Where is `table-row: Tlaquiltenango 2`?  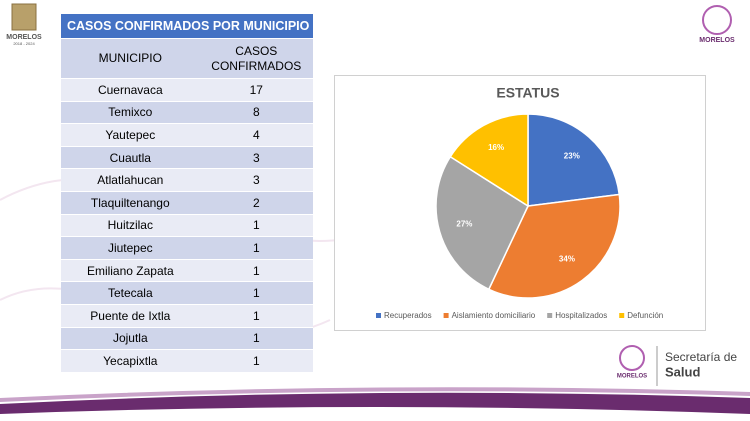
table-row: Tlaquiltenango 2 is located at coordinates (187, 203).